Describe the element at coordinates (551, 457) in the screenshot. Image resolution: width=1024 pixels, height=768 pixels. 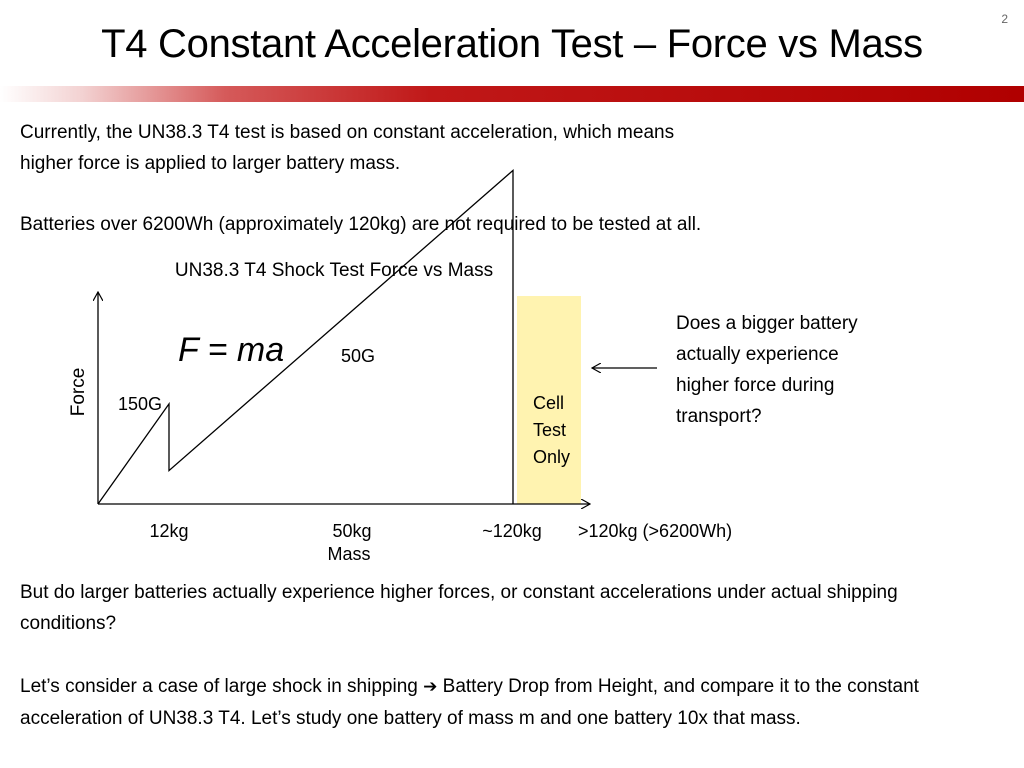
I see `cell-test-label-only: Only` at that location.